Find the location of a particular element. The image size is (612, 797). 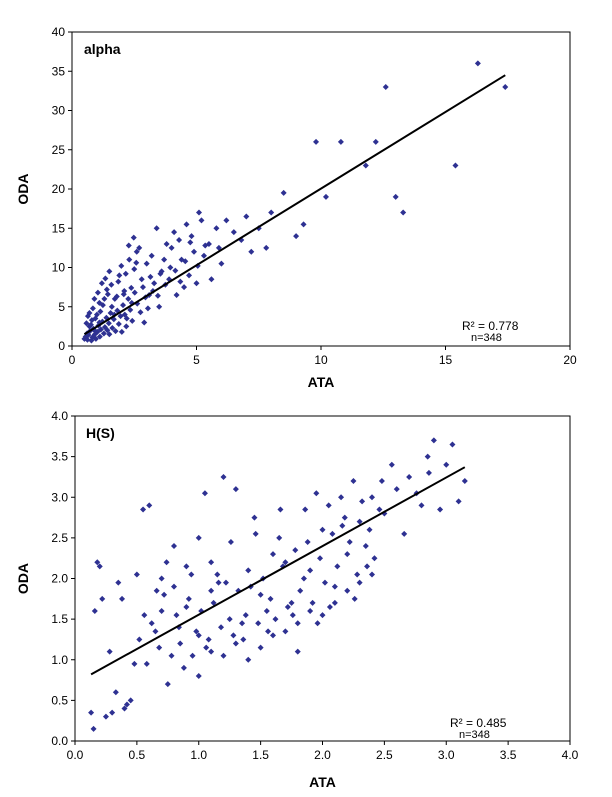

y-tick-label: 0 is located at coordinates (61, 346).